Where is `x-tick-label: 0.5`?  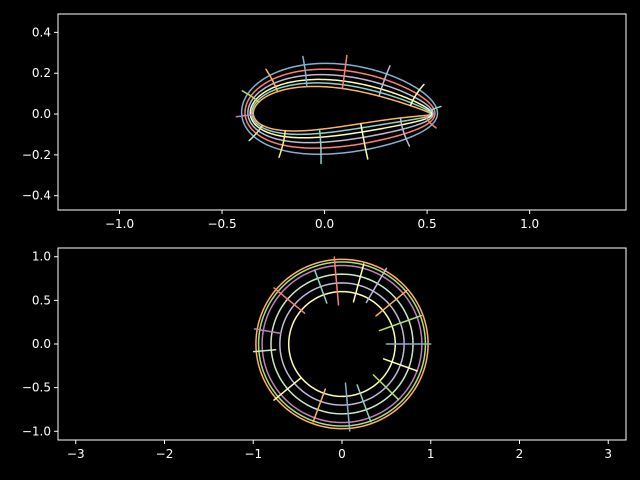 x-tick-label: 0.5 is located at coordinates (427, 224).